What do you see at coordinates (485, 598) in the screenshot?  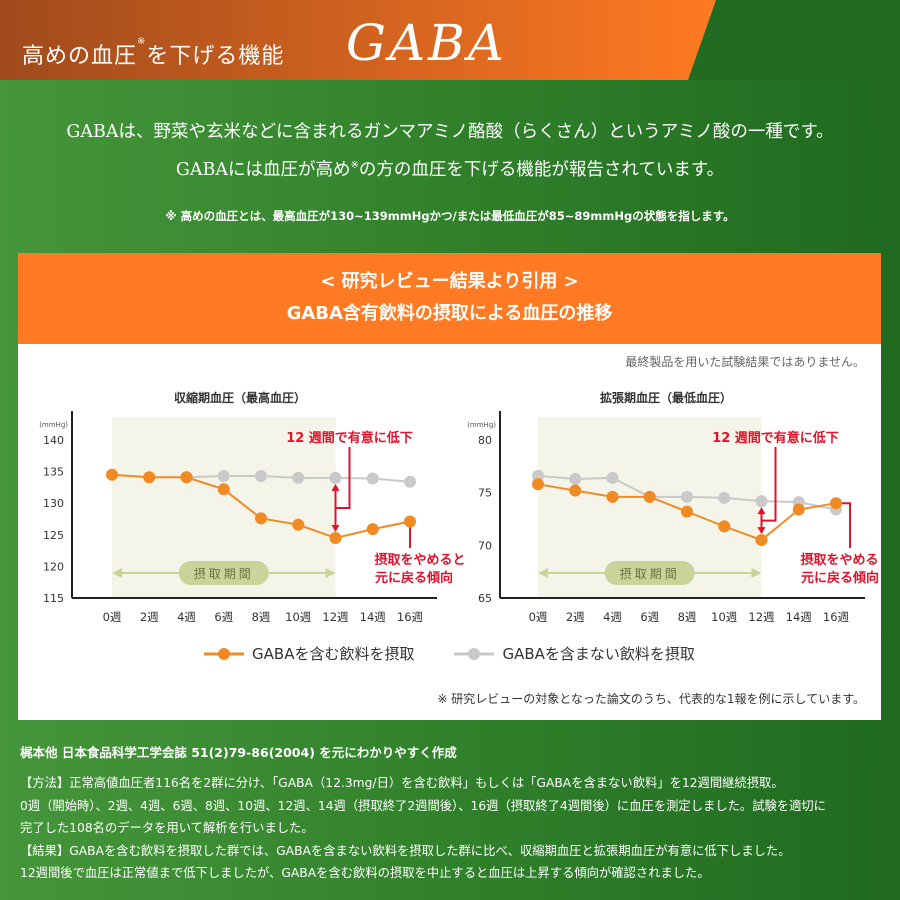 I see `y-tick-label: 65` at bounding box center [485, 598].